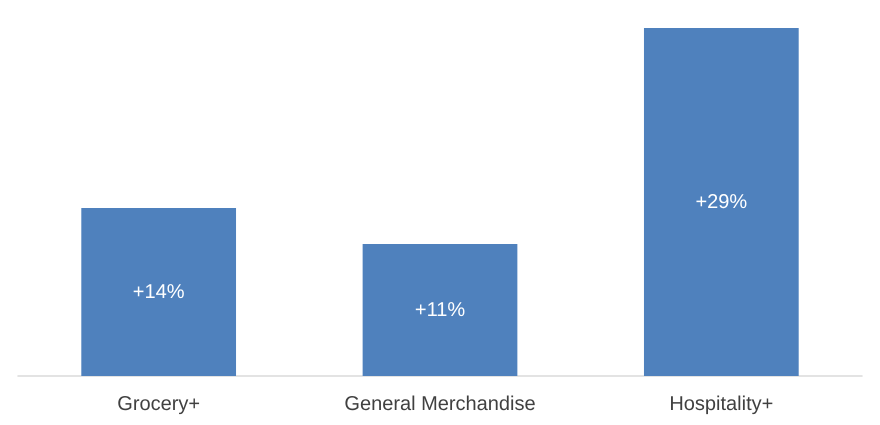  I want to click on x-tick-label: Hospitality+, so click(721, 404).